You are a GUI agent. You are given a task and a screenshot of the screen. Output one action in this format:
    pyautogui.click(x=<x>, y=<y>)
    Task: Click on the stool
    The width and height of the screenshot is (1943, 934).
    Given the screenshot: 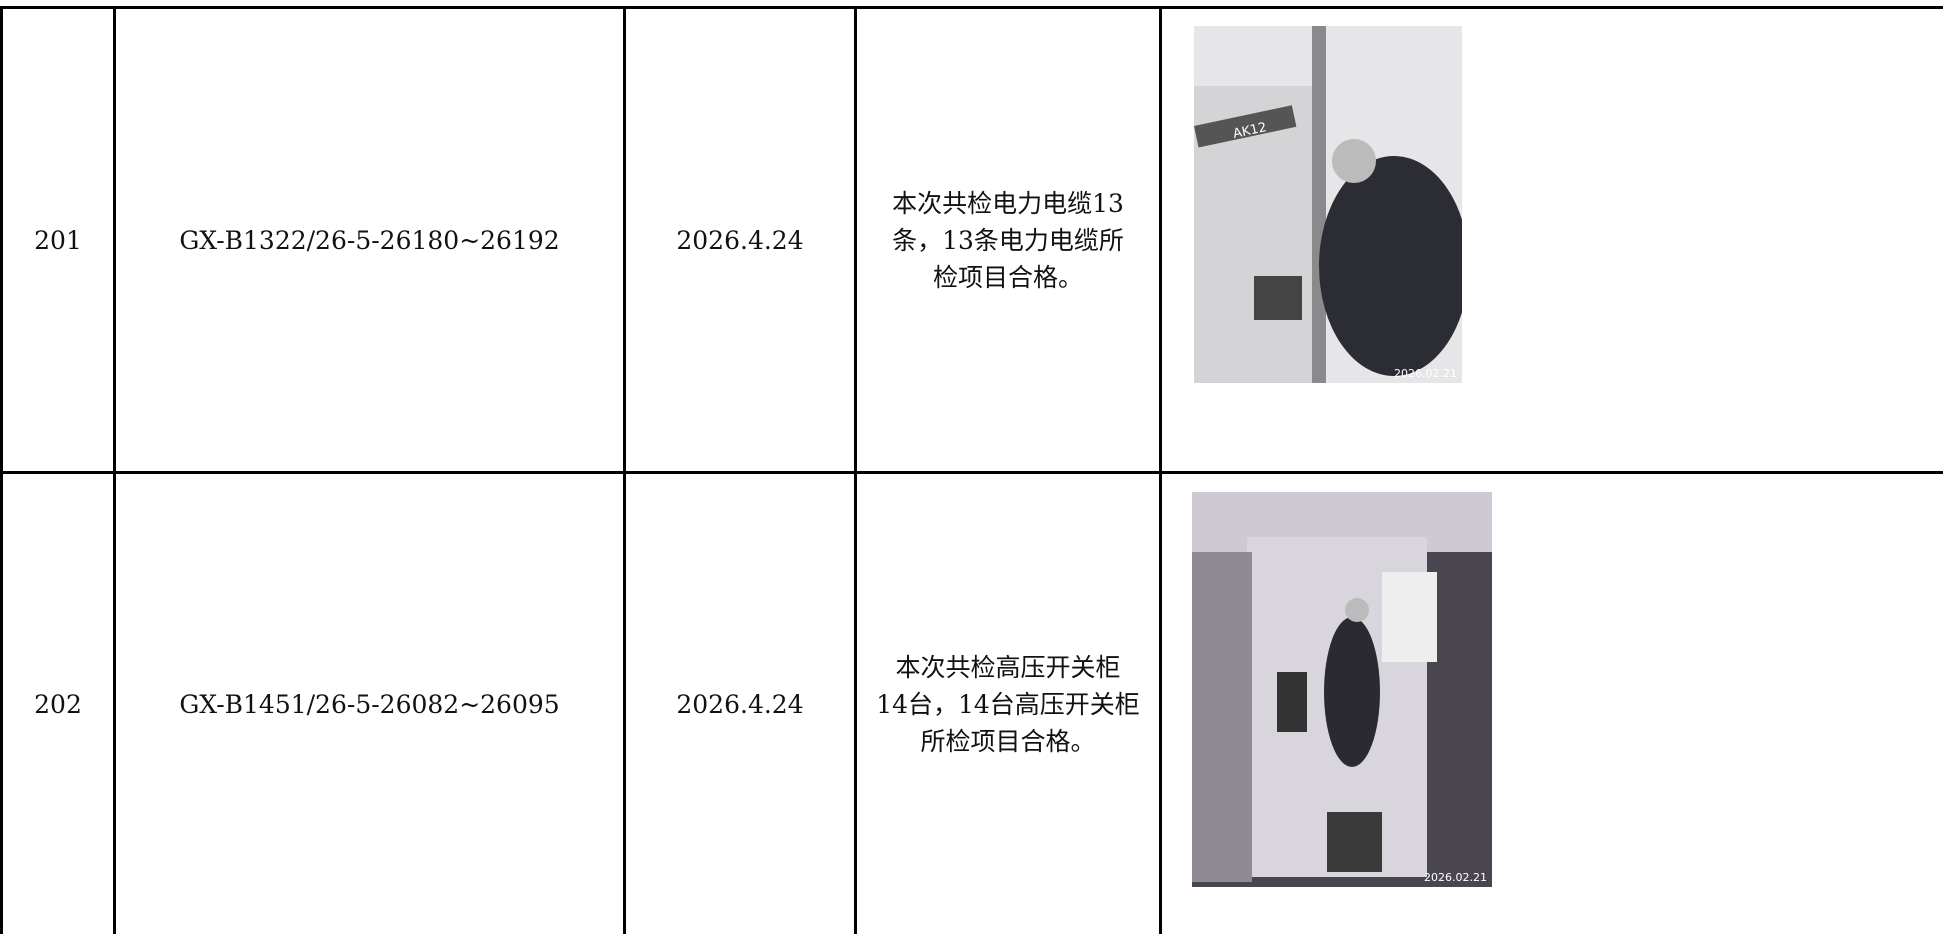 What is the action you would take?
    pyautogui.click(x=1354, y=842)
    